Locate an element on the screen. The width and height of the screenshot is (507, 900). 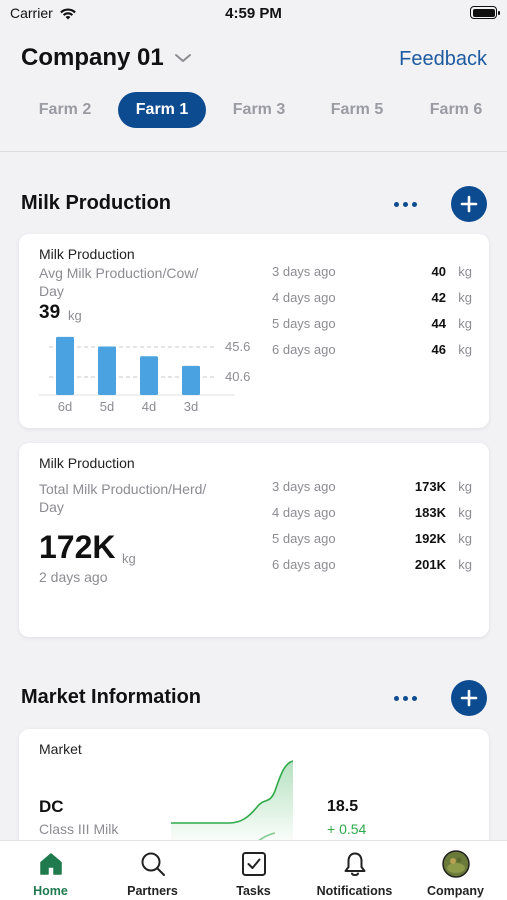
total-unit: kg is located at coordinates (129, 558).